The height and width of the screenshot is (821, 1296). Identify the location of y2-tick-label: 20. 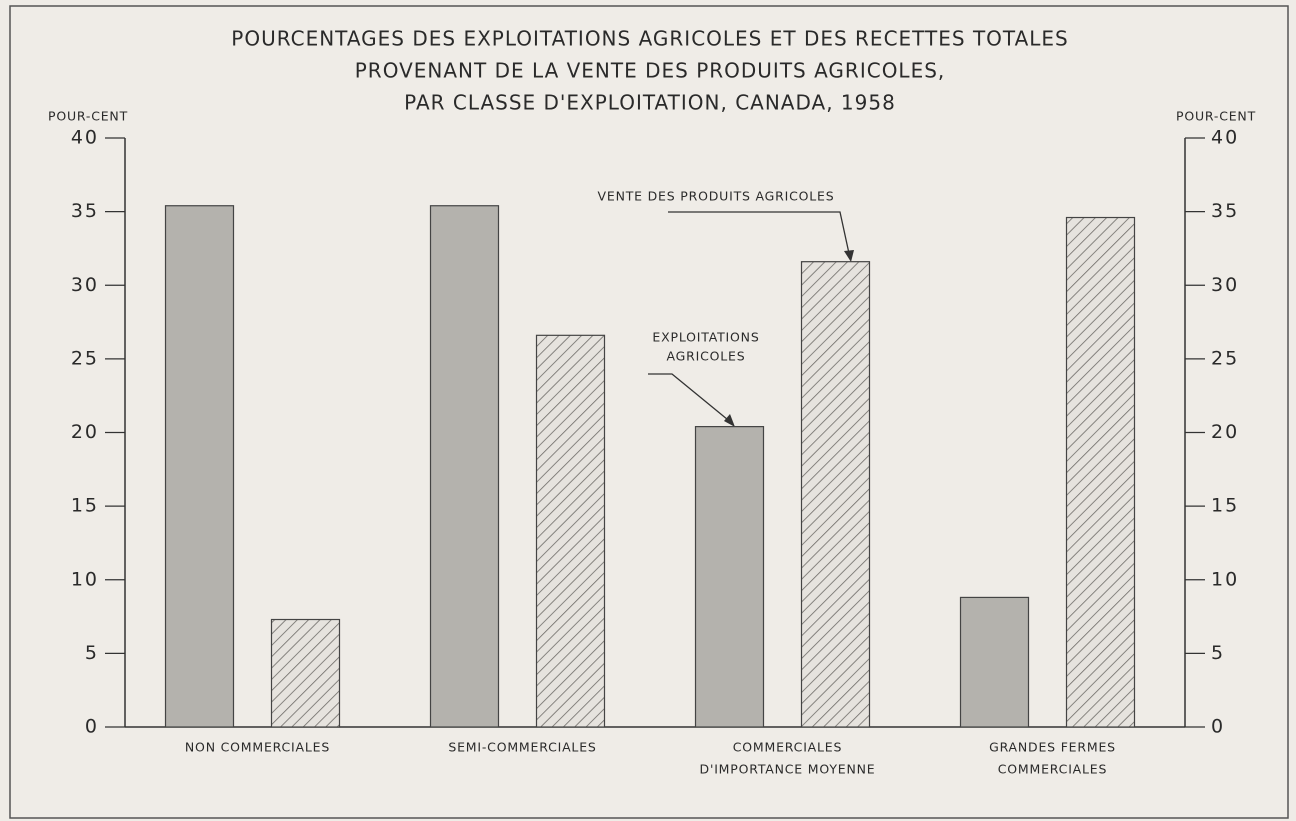
(1225, 432).